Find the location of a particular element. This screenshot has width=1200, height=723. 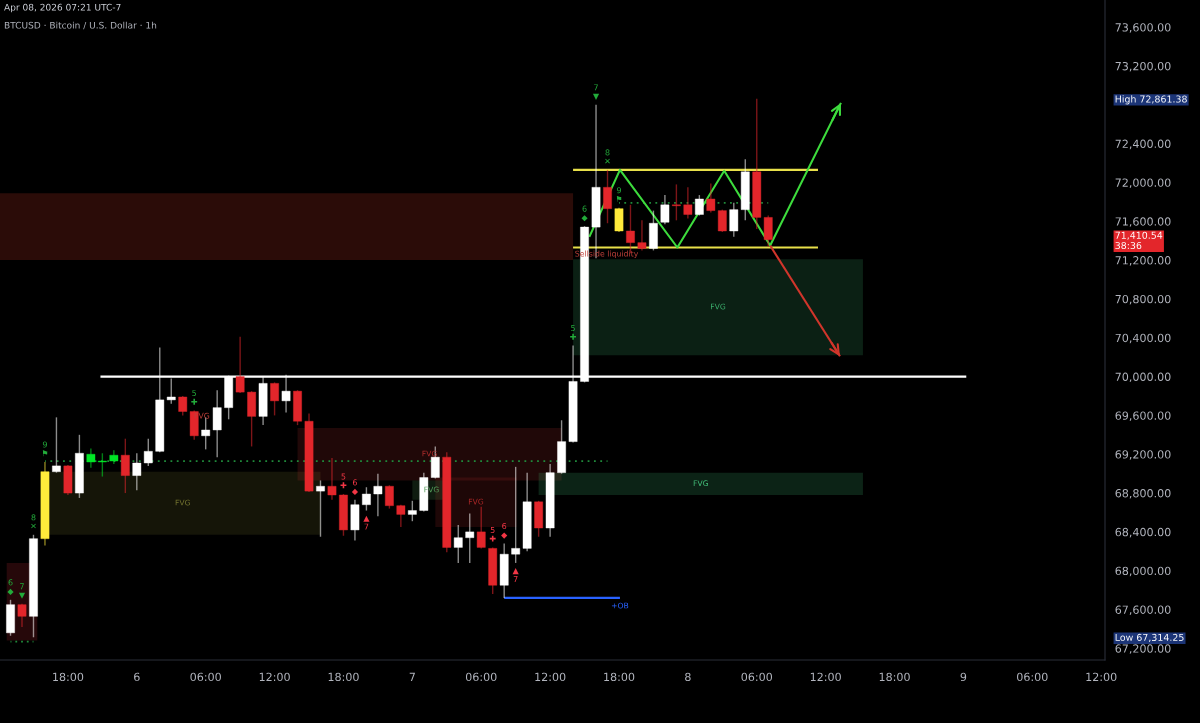

y-tick-label: 69,600.00 is located at coordinates (1143, 416).